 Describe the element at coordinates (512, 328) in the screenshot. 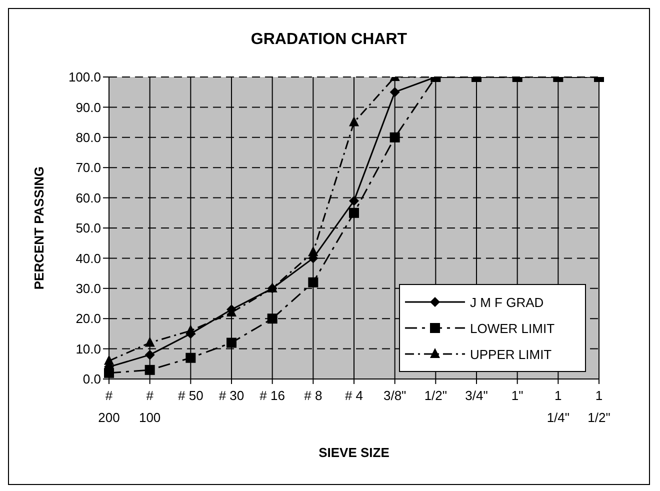

I see `legend-label: LOWER LIMIT` at that location.